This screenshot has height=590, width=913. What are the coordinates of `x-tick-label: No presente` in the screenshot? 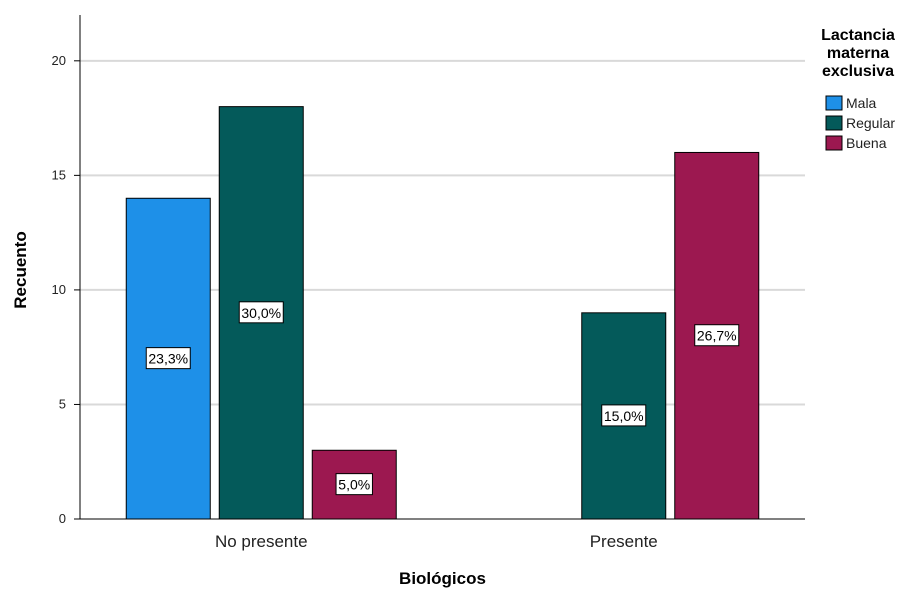 It's located at (261, 541).